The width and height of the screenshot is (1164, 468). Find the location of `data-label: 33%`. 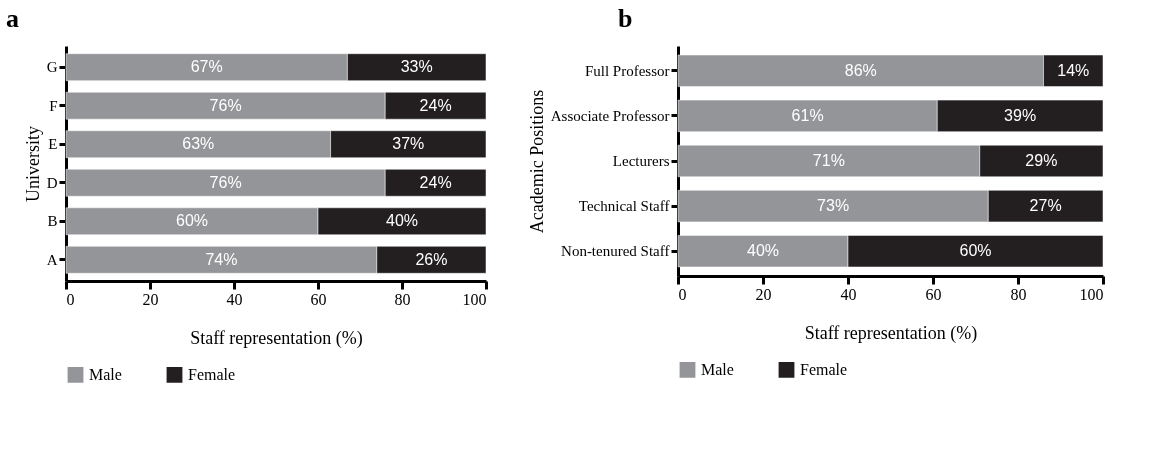

data-label: 33% is located at coordinates (416, 67).